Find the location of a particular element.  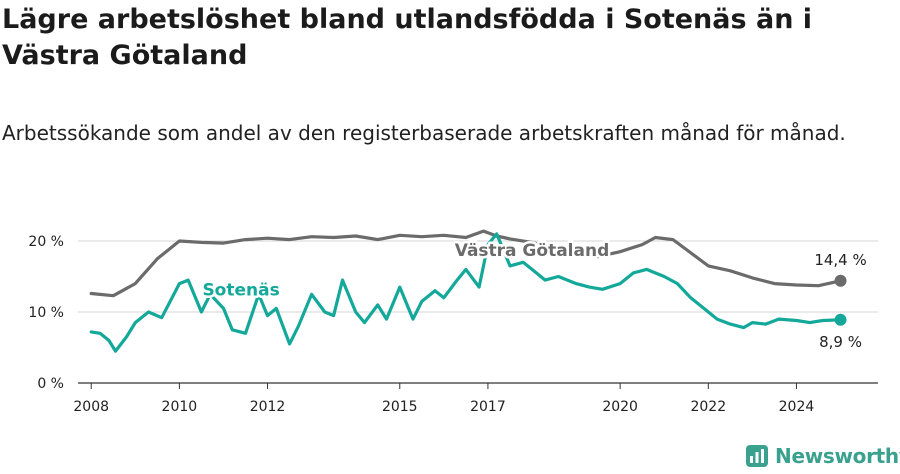

series-label-vastra-gotaland: Västra Götaland is located at coordinates (532, 251).